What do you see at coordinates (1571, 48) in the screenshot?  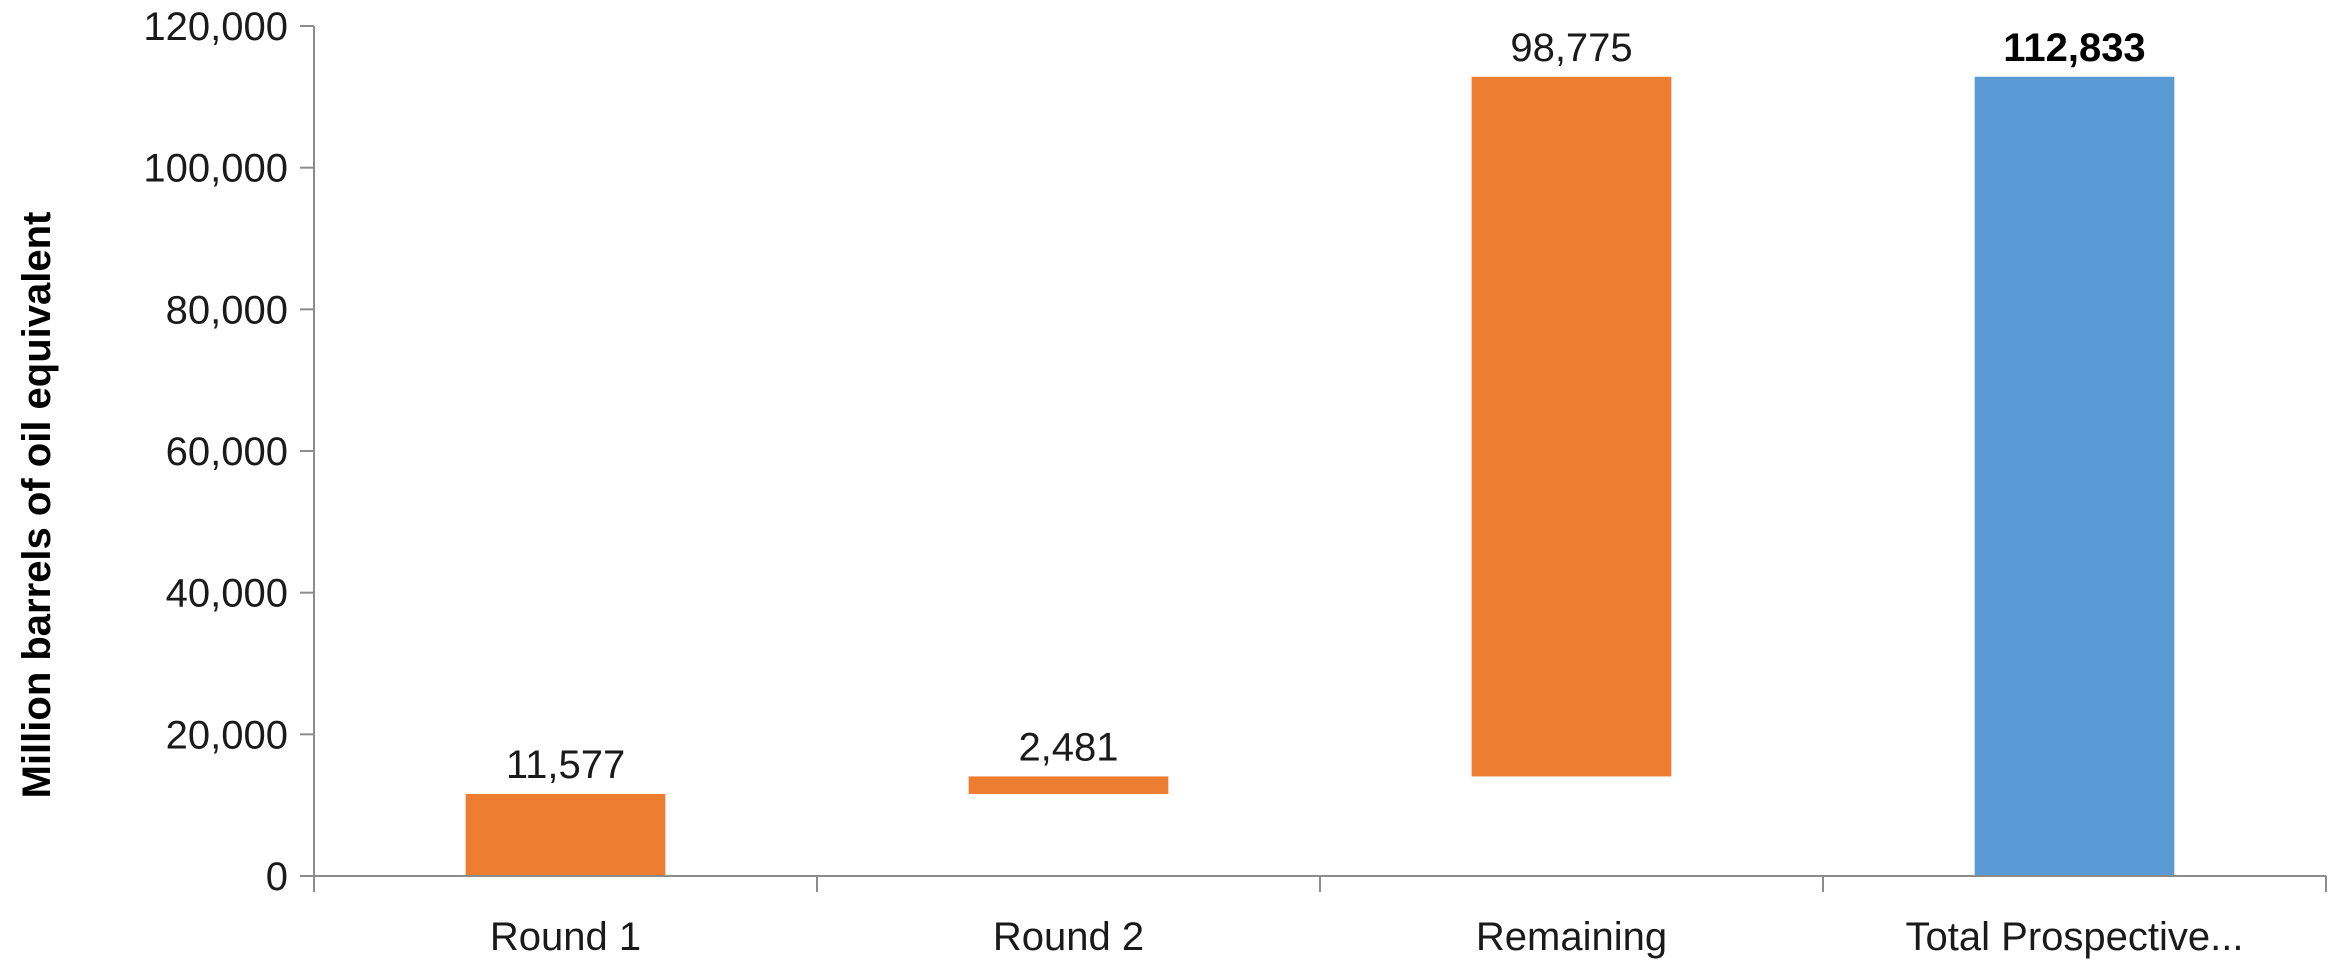 I see `data-label: 98,775` at bounding box center [1571, 48].